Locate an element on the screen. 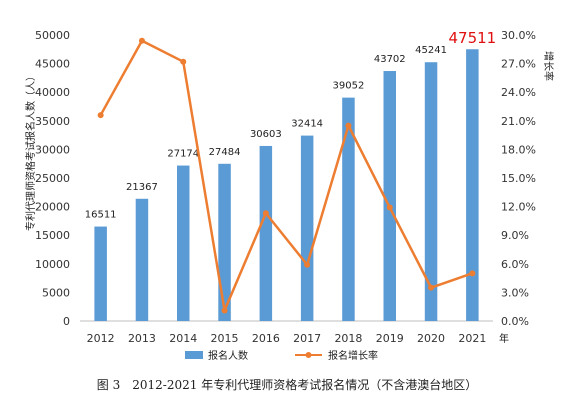 The width and height of the screenshot is (574, 416). bar-value-label: 45241 is located at coordinates (431, 50).